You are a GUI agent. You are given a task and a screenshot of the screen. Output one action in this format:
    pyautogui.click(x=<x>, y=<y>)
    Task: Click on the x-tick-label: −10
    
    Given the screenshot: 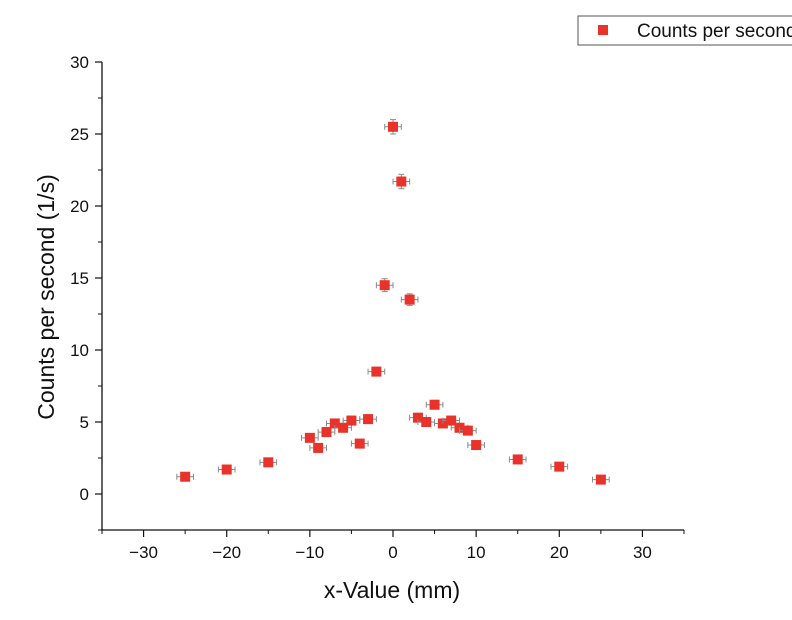 What is the action you would take?
    pyautogui.click(x=309, y=552)
    